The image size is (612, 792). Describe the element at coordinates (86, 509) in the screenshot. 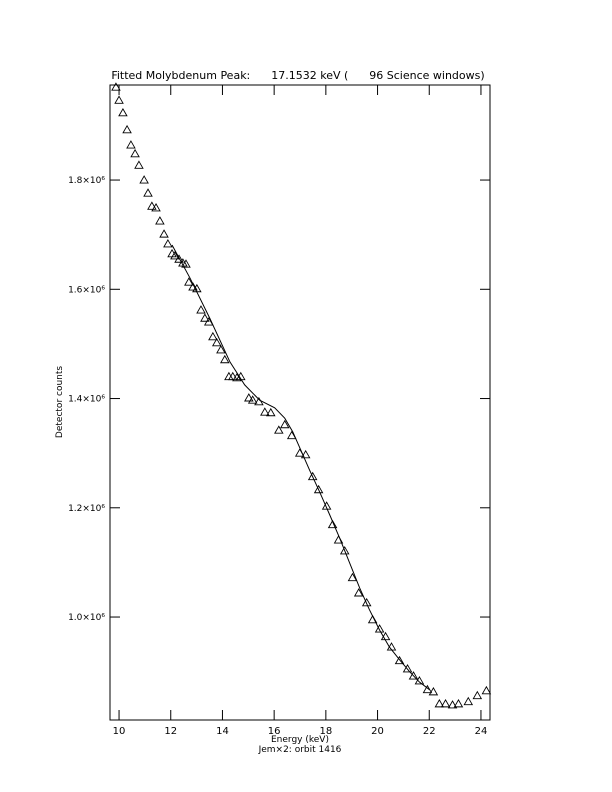

I see `y-tick-label: 1.2×10⁶` at that location.